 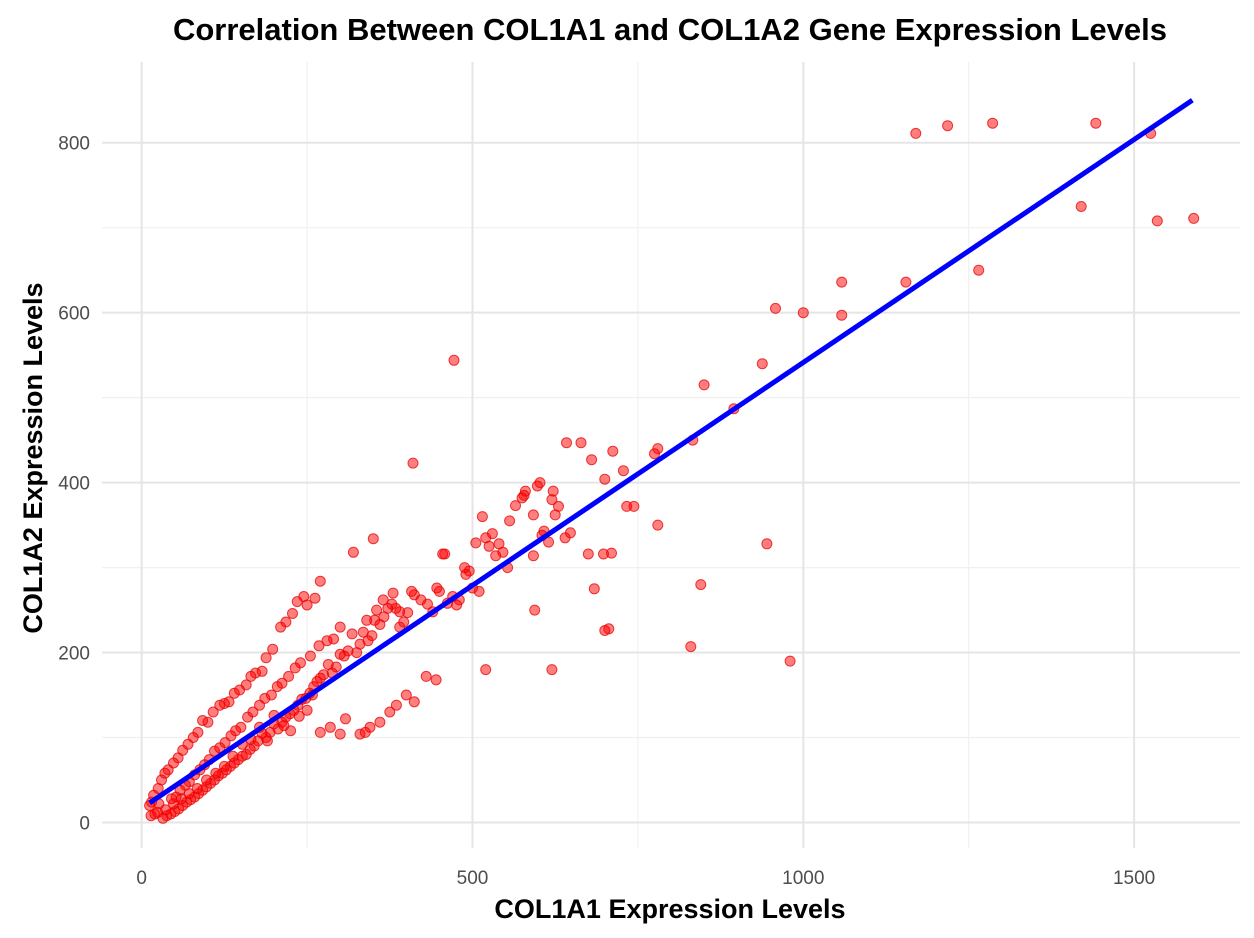 I want to click on y-tick-label: 400, so click(x=74, y=484).